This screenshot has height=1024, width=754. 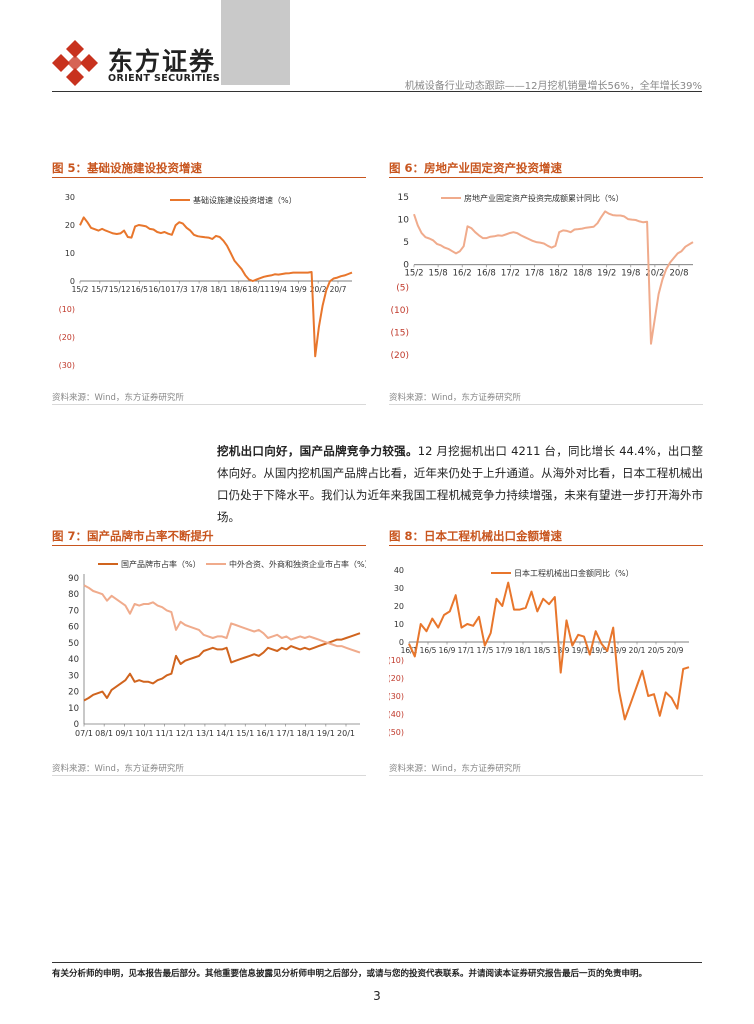 I want to click on x-tick-label: 09/1, so click(x=124, y=733).